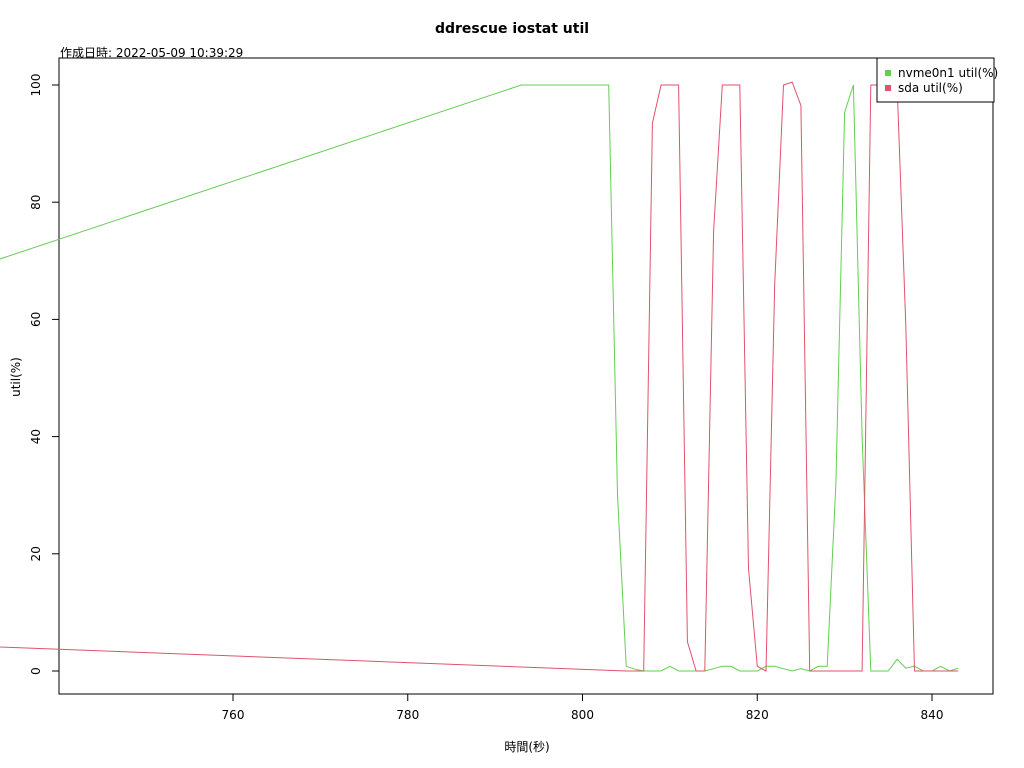  Describe the element at coordinates (407, 715) in the screenshot. I see `x-tick-label: 780` at that location.